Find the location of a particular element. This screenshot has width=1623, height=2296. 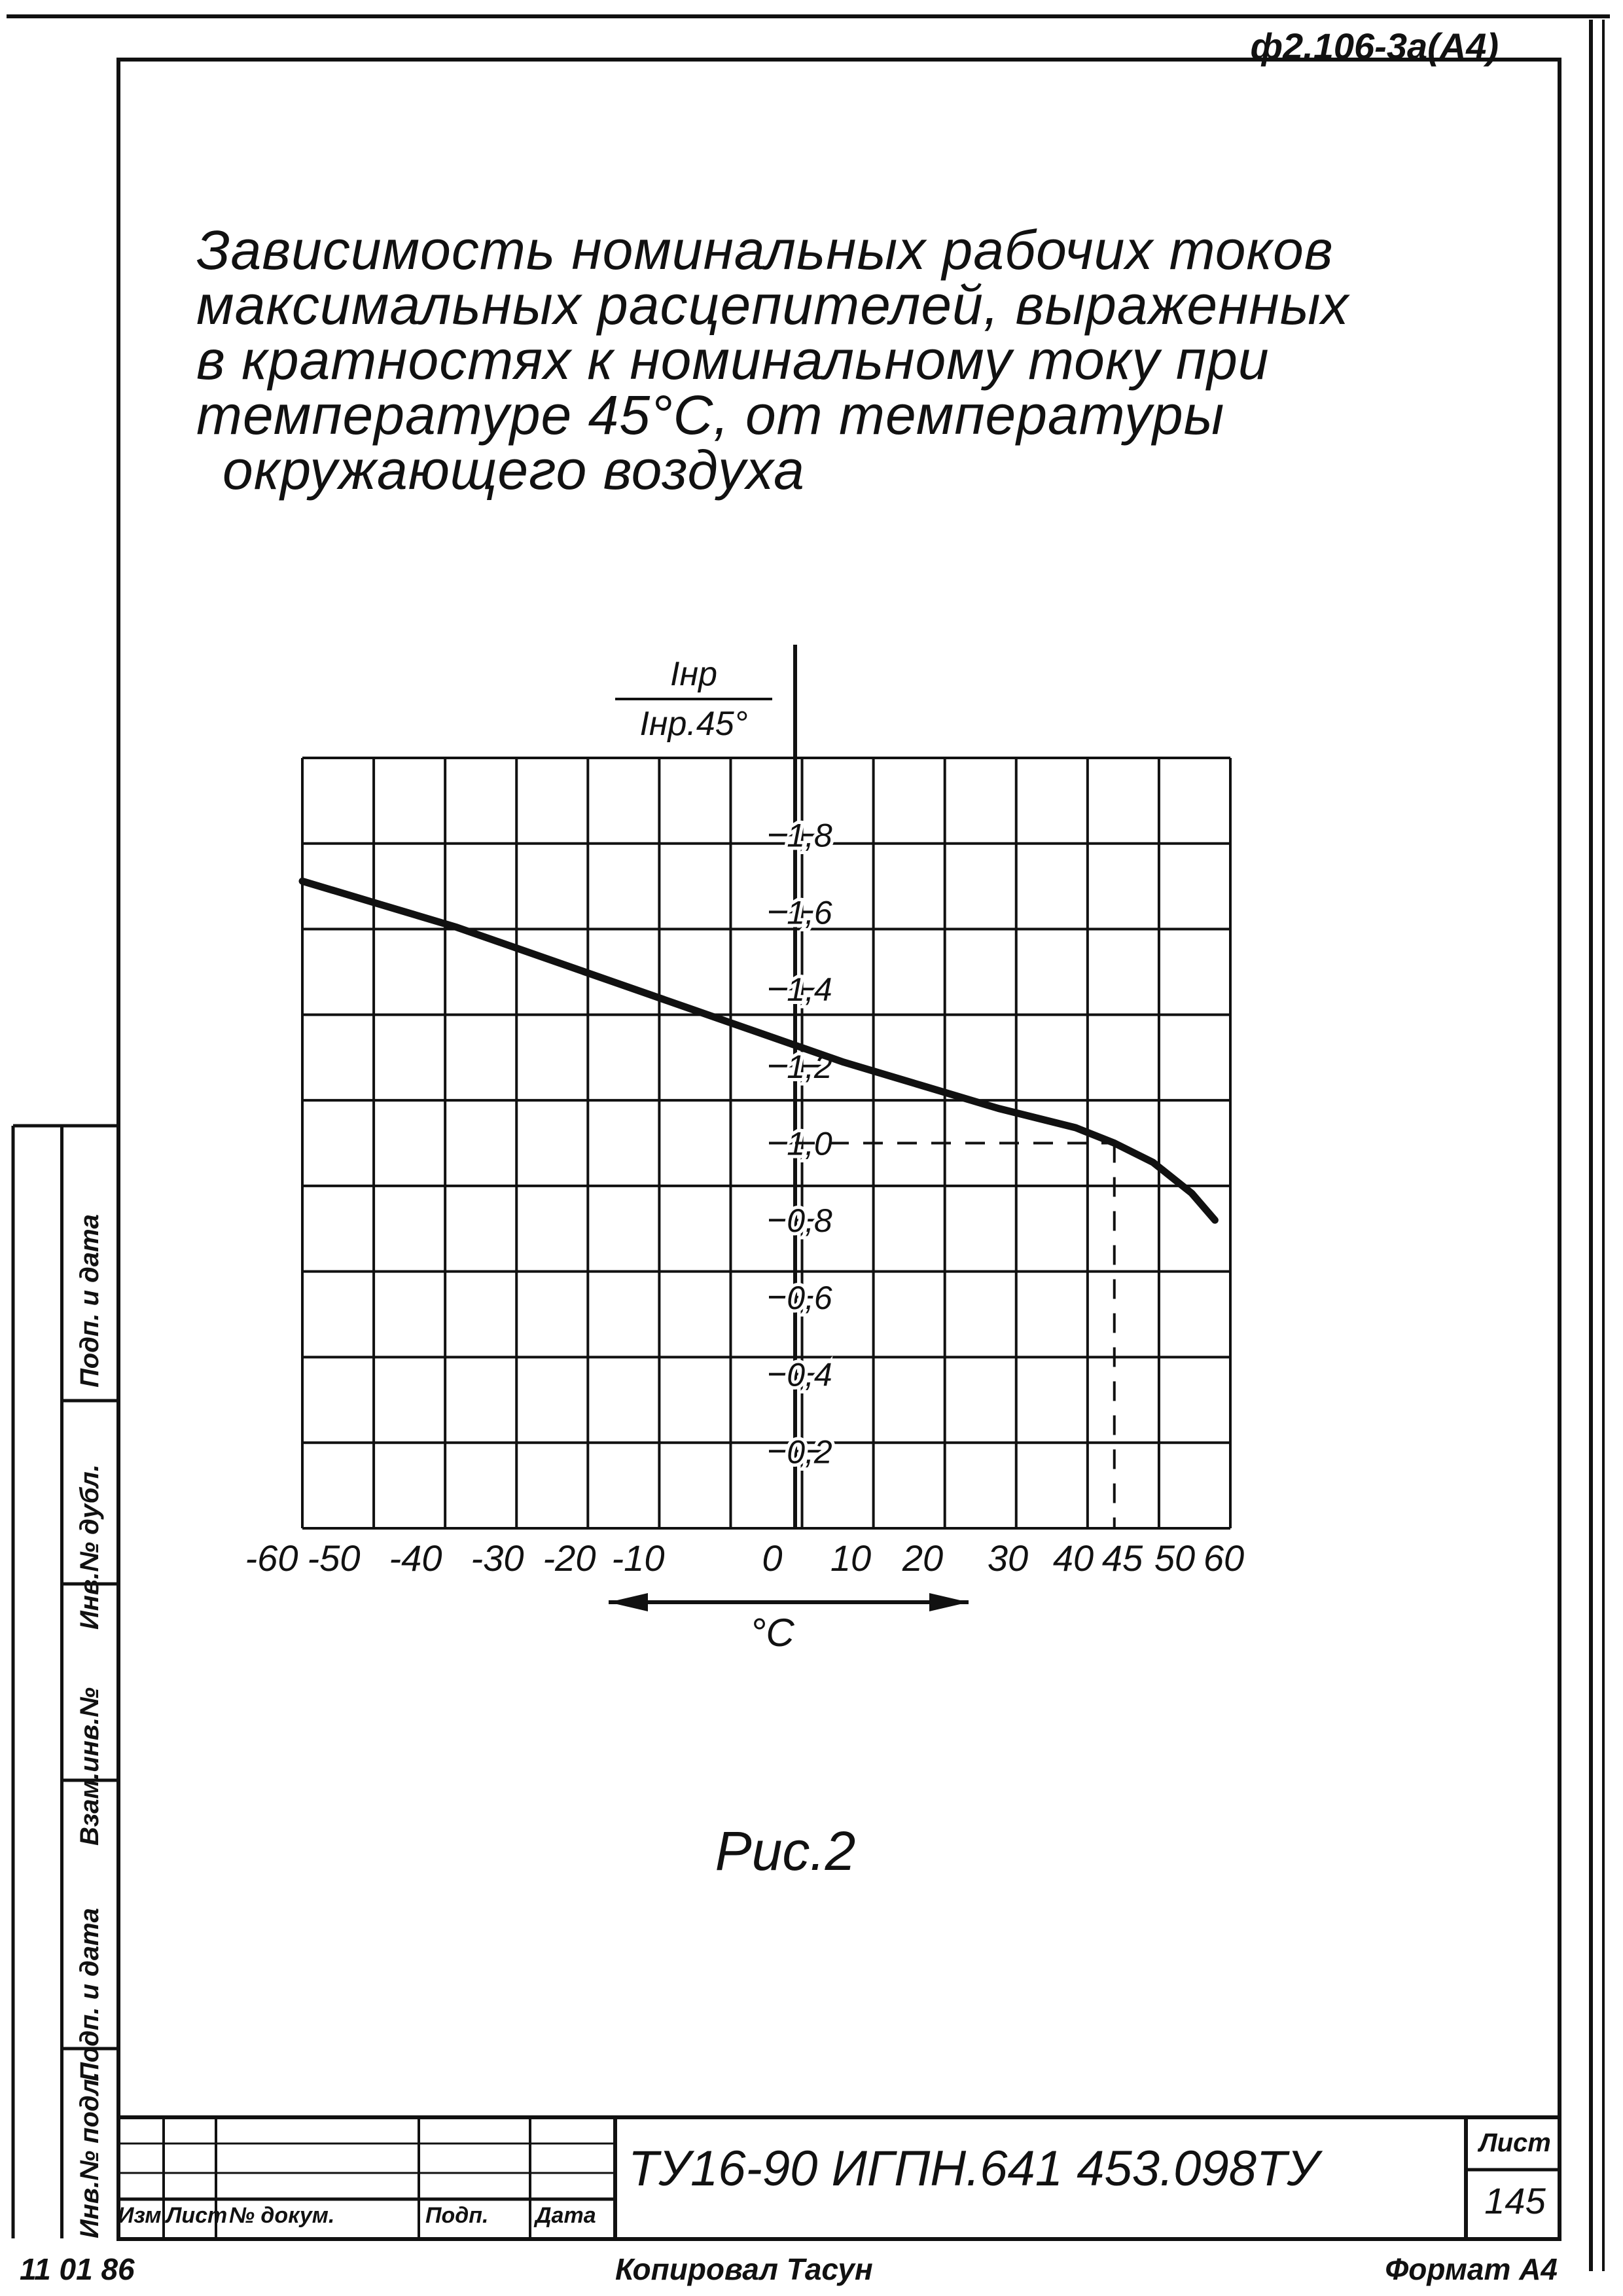

x-tick-label: -10 is located at coordinates (638, 1558).